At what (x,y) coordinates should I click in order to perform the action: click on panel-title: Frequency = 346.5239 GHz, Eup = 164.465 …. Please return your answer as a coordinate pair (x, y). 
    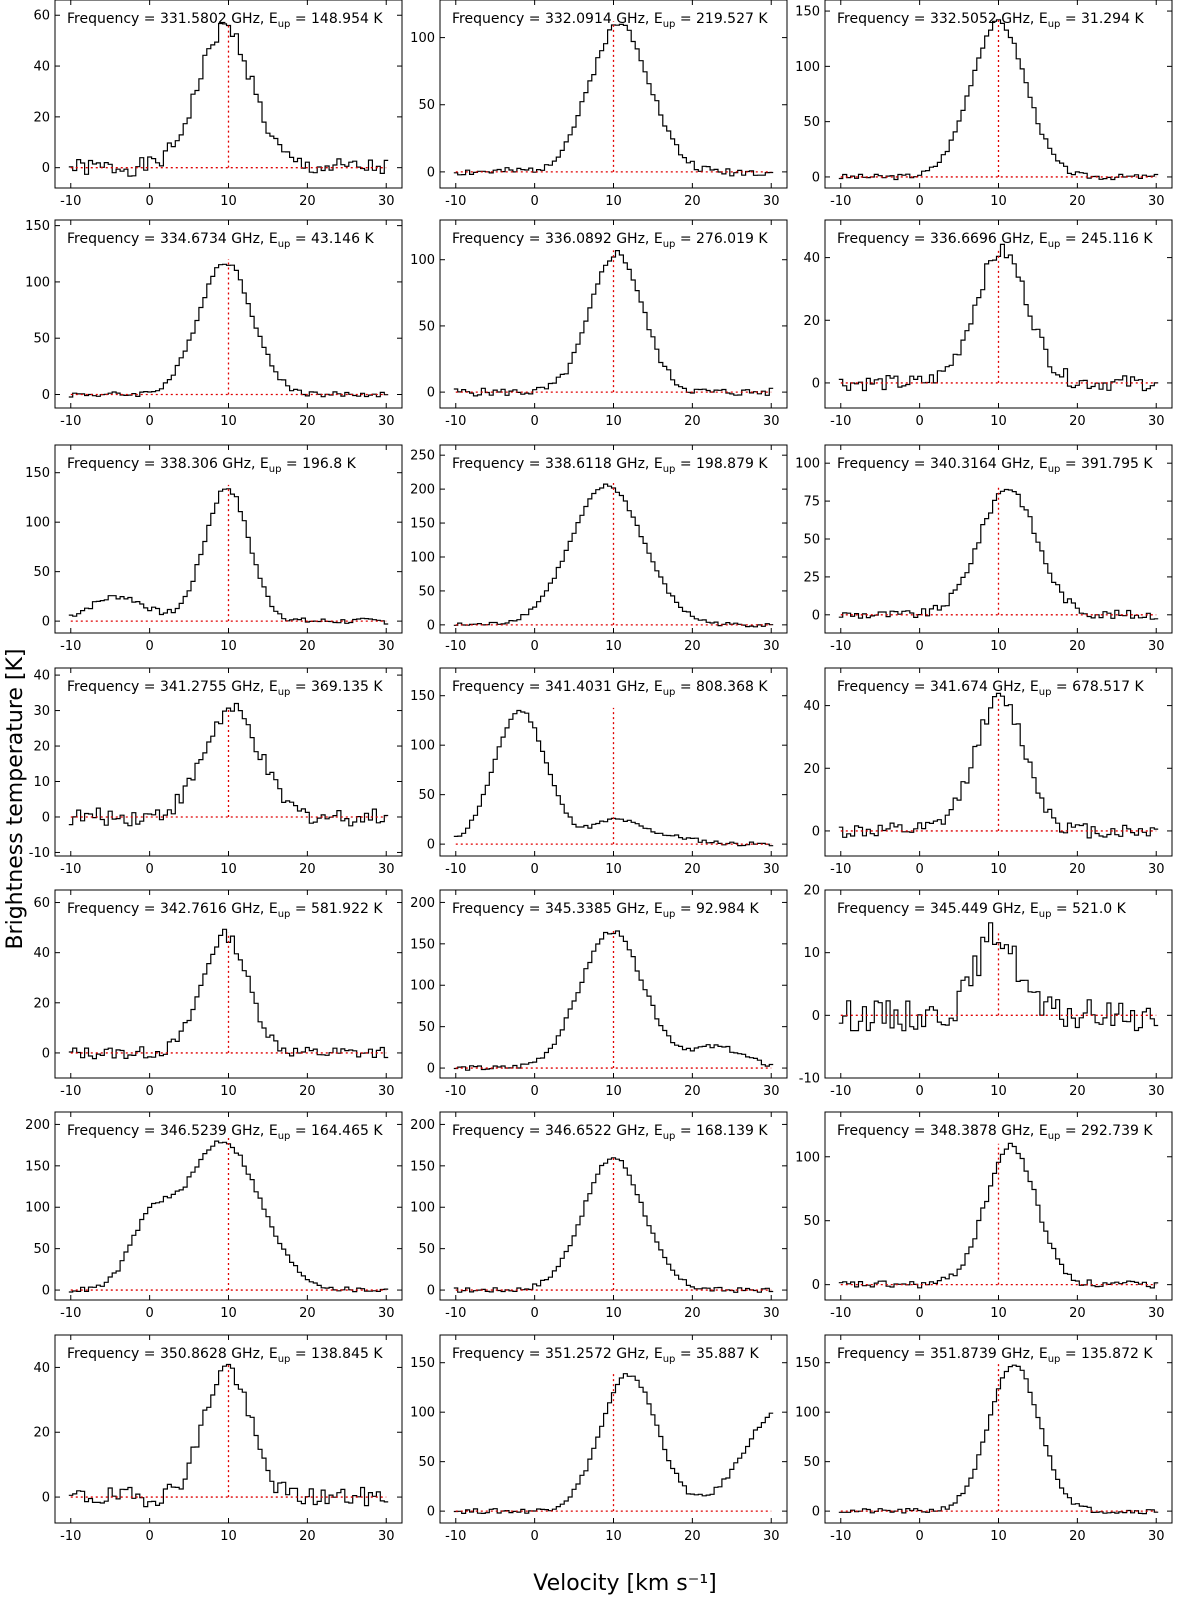
    Looking at the image, I should click on (225, 1132).